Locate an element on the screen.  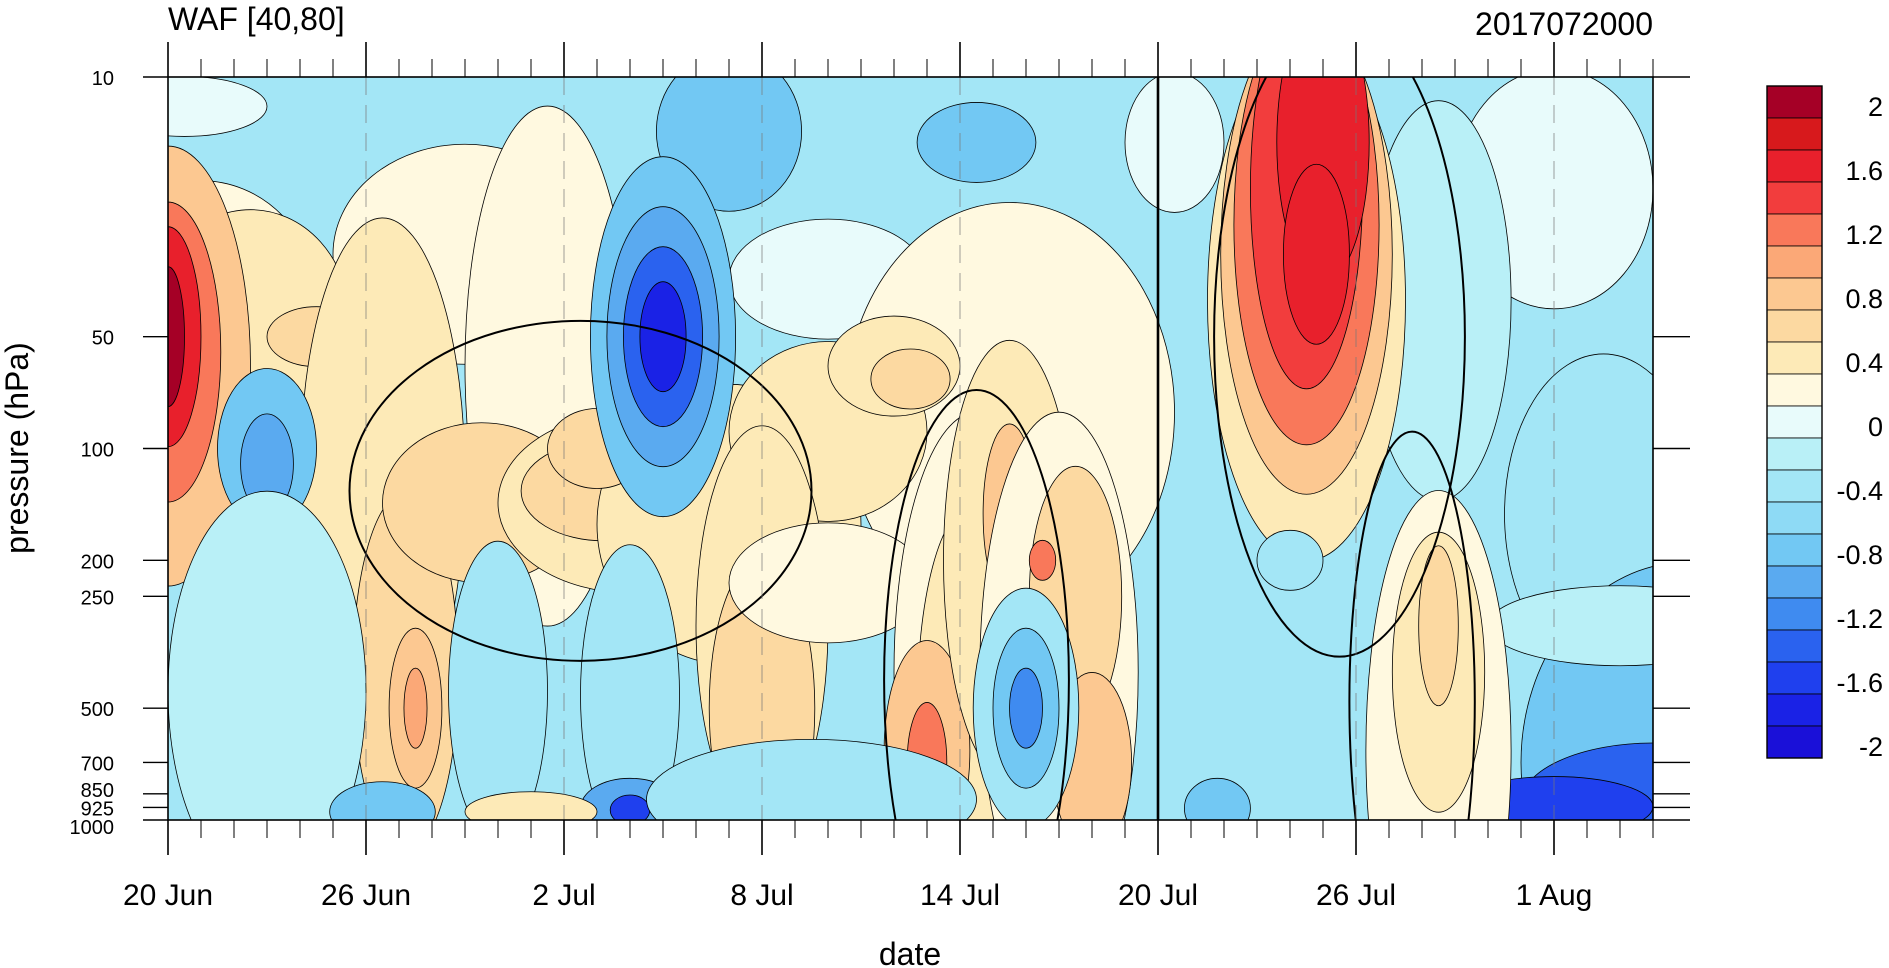
x-tick-label: 20 Jul is located at coordinates (1158, 895).